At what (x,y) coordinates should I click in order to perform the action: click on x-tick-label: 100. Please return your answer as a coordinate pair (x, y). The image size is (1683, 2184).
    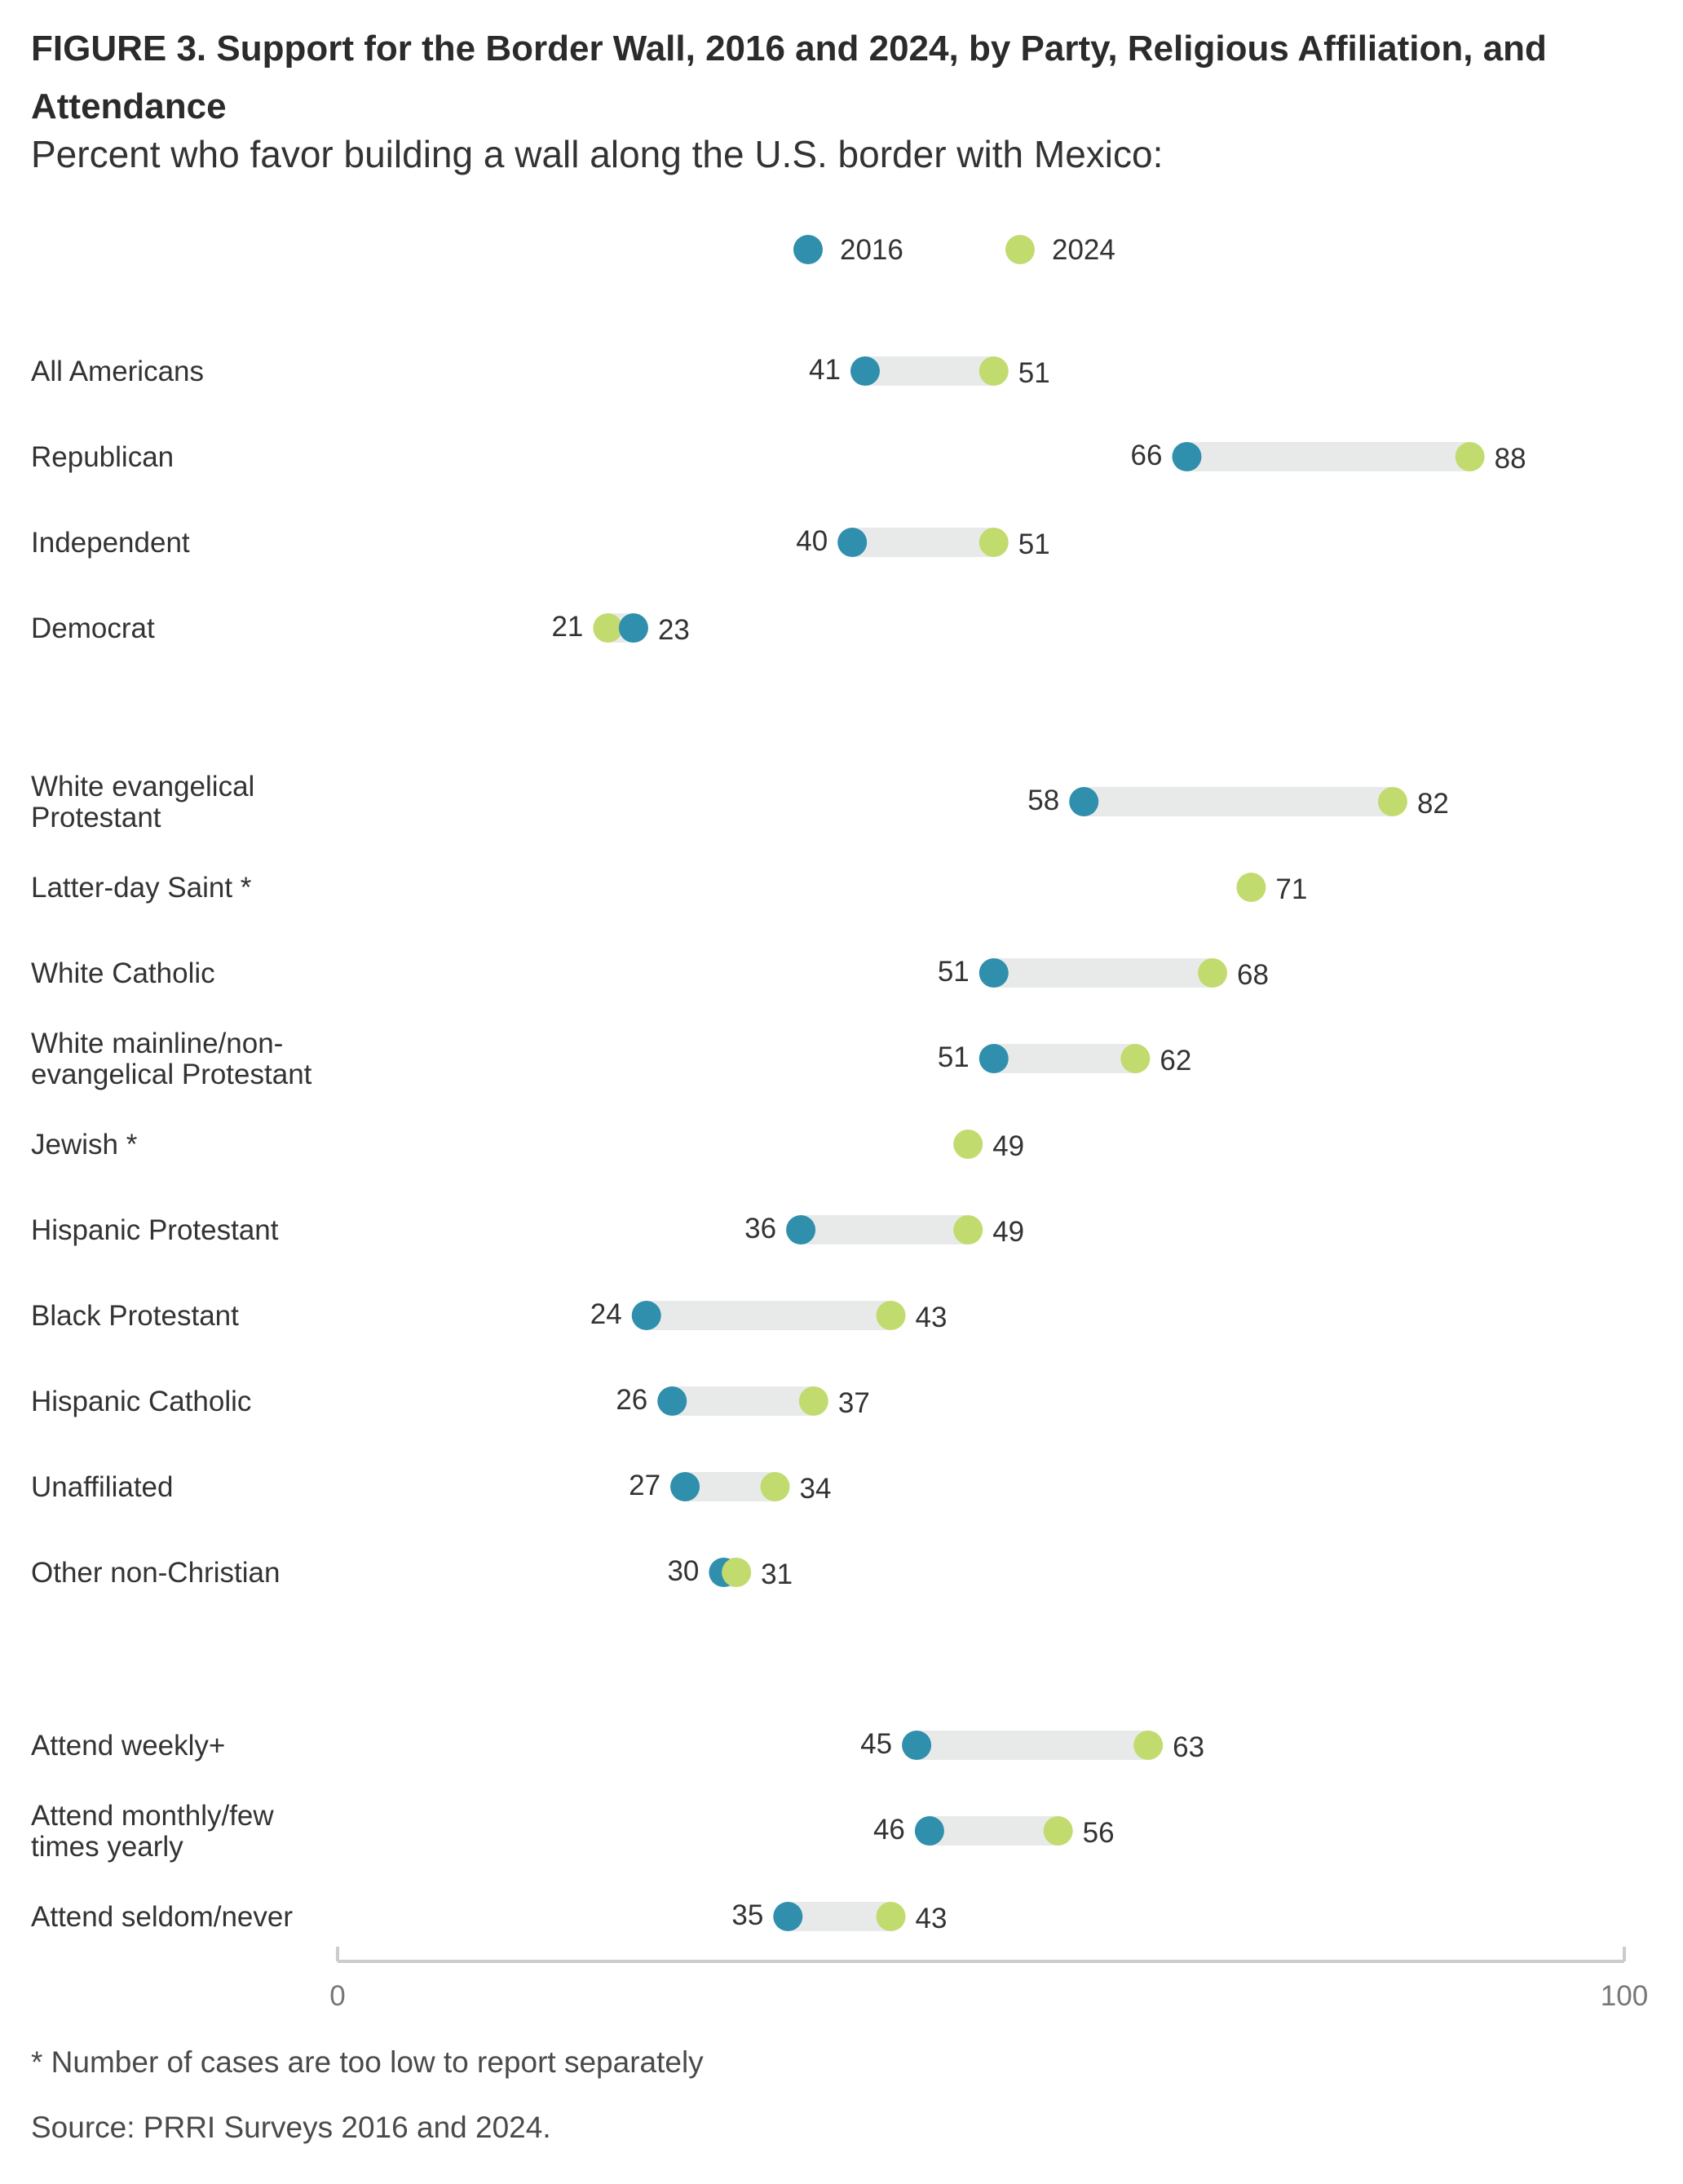
    Looking at the image, I should click on (1624, 1996).